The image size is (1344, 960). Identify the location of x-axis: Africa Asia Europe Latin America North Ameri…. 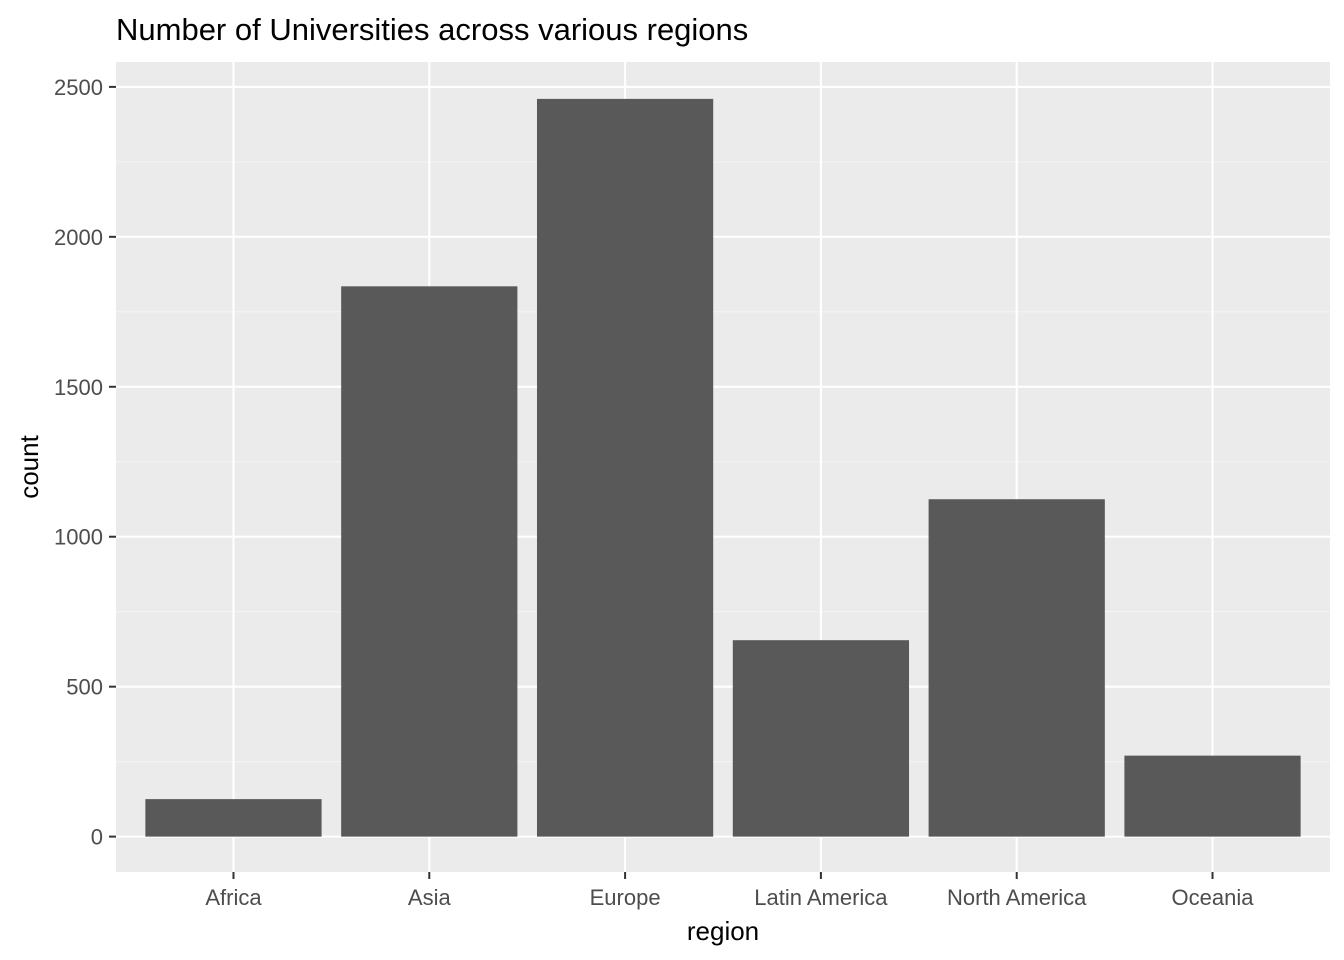
(729, 891).